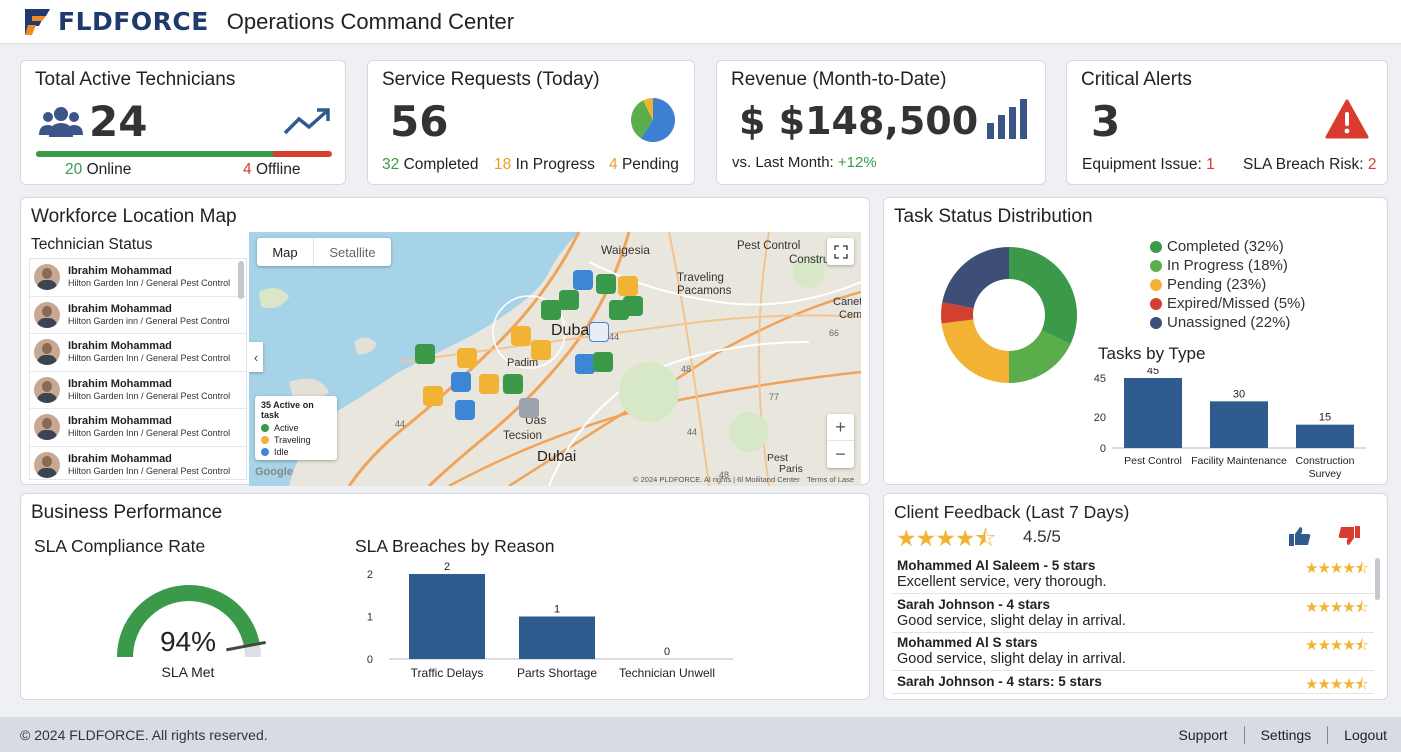 Image resolution: width=1401 pixels, height=752 pixels. Describe the element at coordinates (557, 610) in the screenshot. I see `bar-value-label: 1` at that location.